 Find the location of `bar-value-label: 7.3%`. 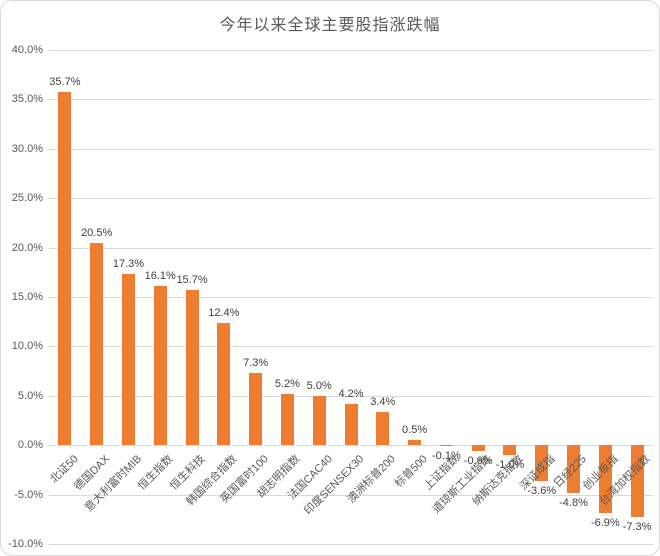

bar-value-label: 7.3% is located at coordinates (256, 363).